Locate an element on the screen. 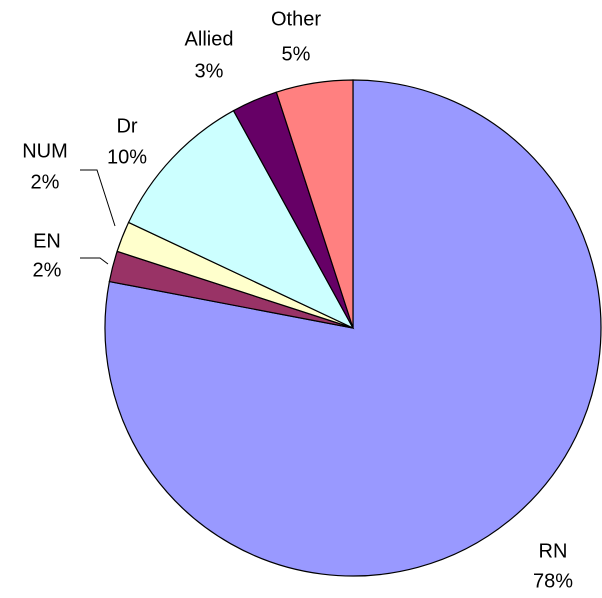  slice-label: EN is located at coordinates (47, 241).